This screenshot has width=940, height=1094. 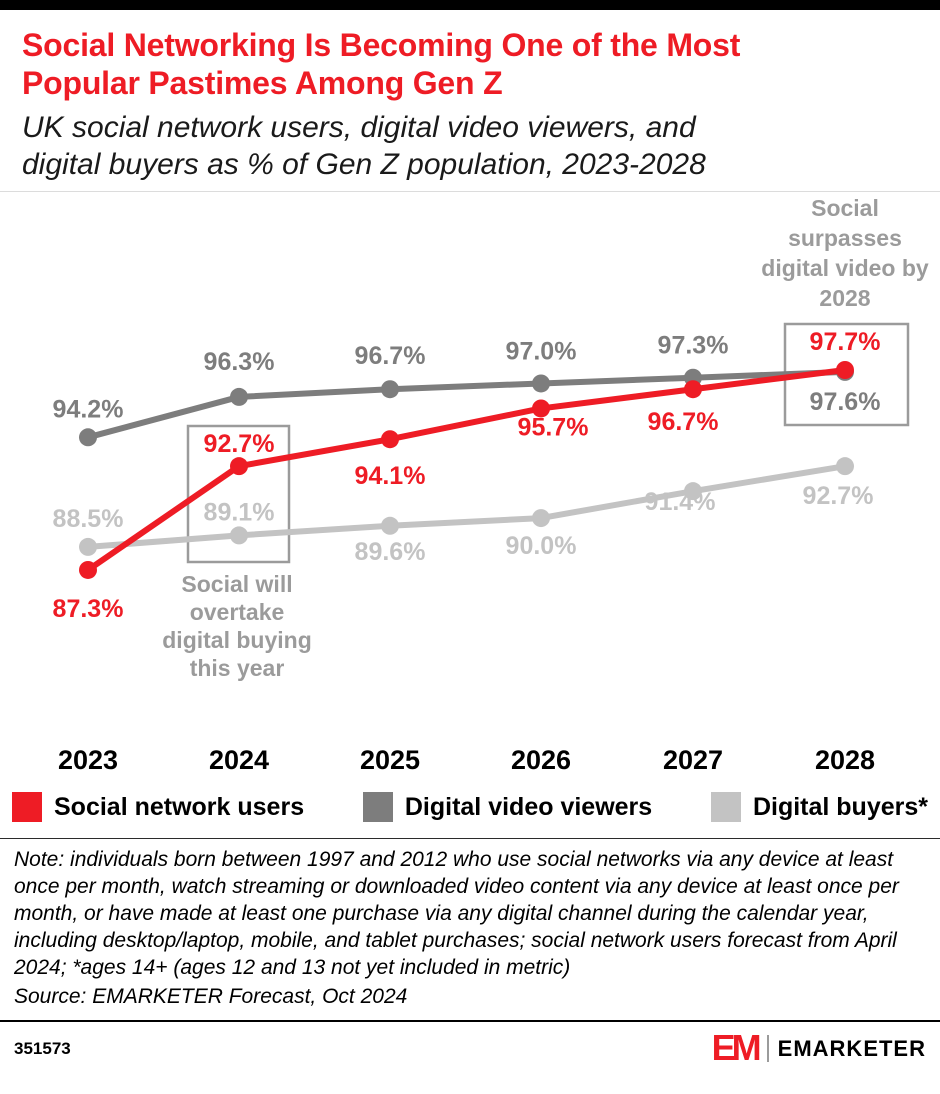 I want to click on legend-label-social: Social network users, so click(x=179, y=806).